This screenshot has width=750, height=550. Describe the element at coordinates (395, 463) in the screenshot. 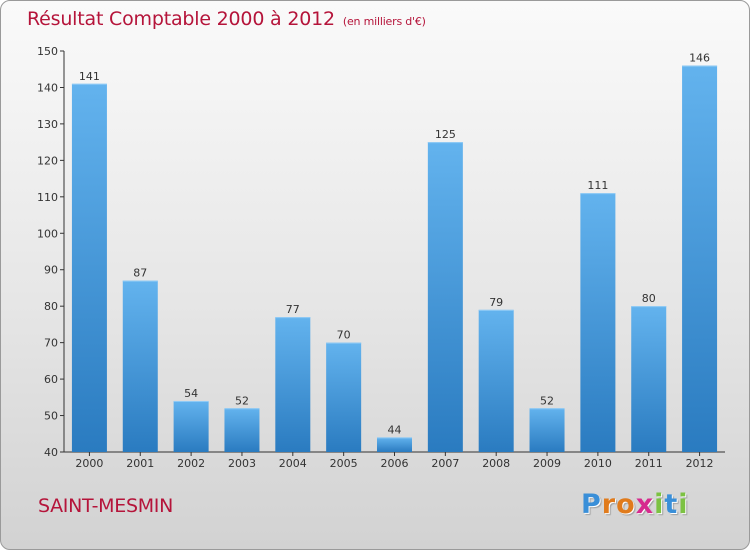

I see `x-tick-label: 2006` at that location.